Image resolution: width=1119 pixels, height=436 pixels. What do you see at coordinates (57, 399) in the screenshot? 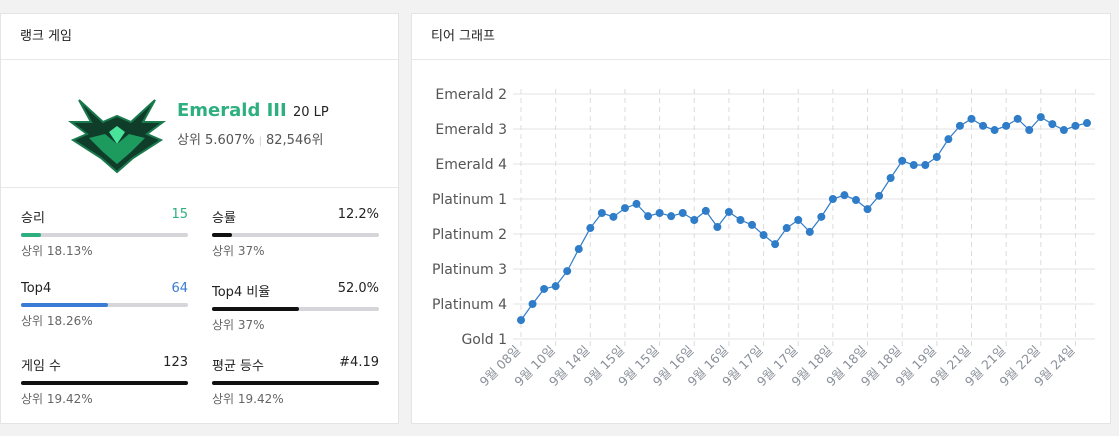
I see `stat-sub: 상위 19.42%` at bounding box center [57, 399].